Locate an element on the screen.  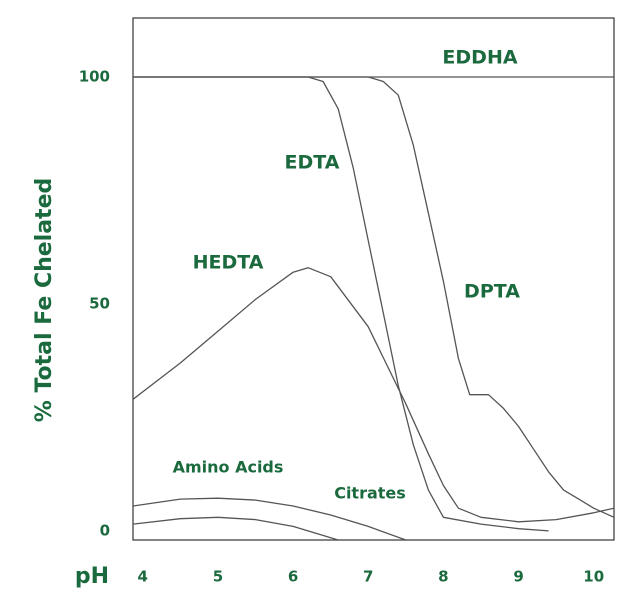
series-label: EDTA is located at coordinates (312, 163).